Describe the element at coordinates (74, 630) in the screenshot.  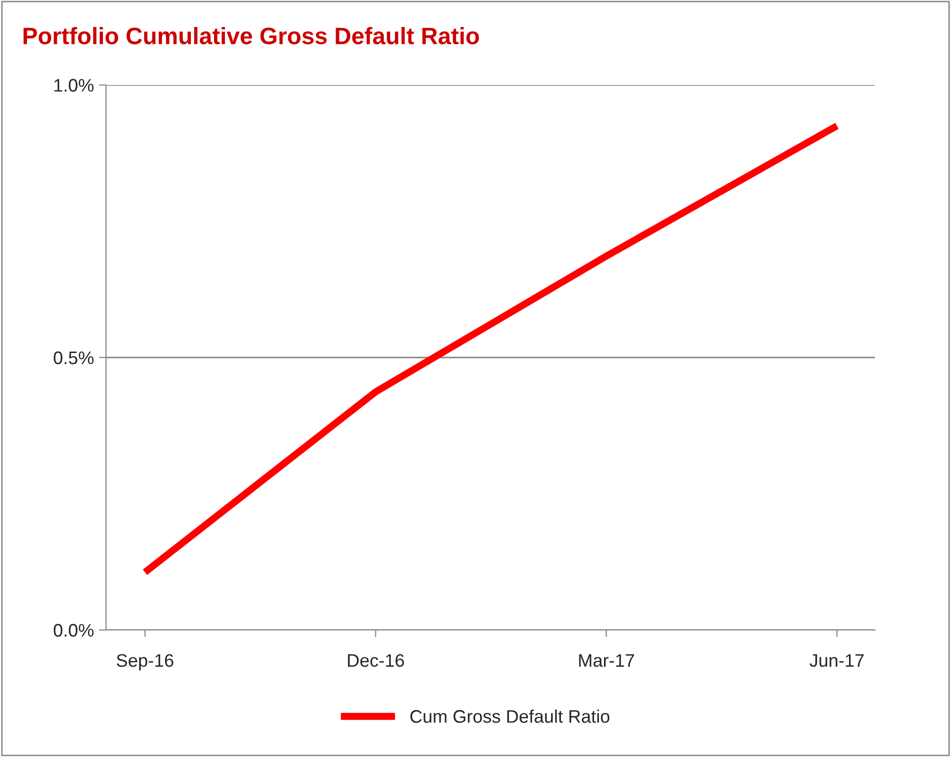
I see `y-tick-label: 0.0%` at that location.